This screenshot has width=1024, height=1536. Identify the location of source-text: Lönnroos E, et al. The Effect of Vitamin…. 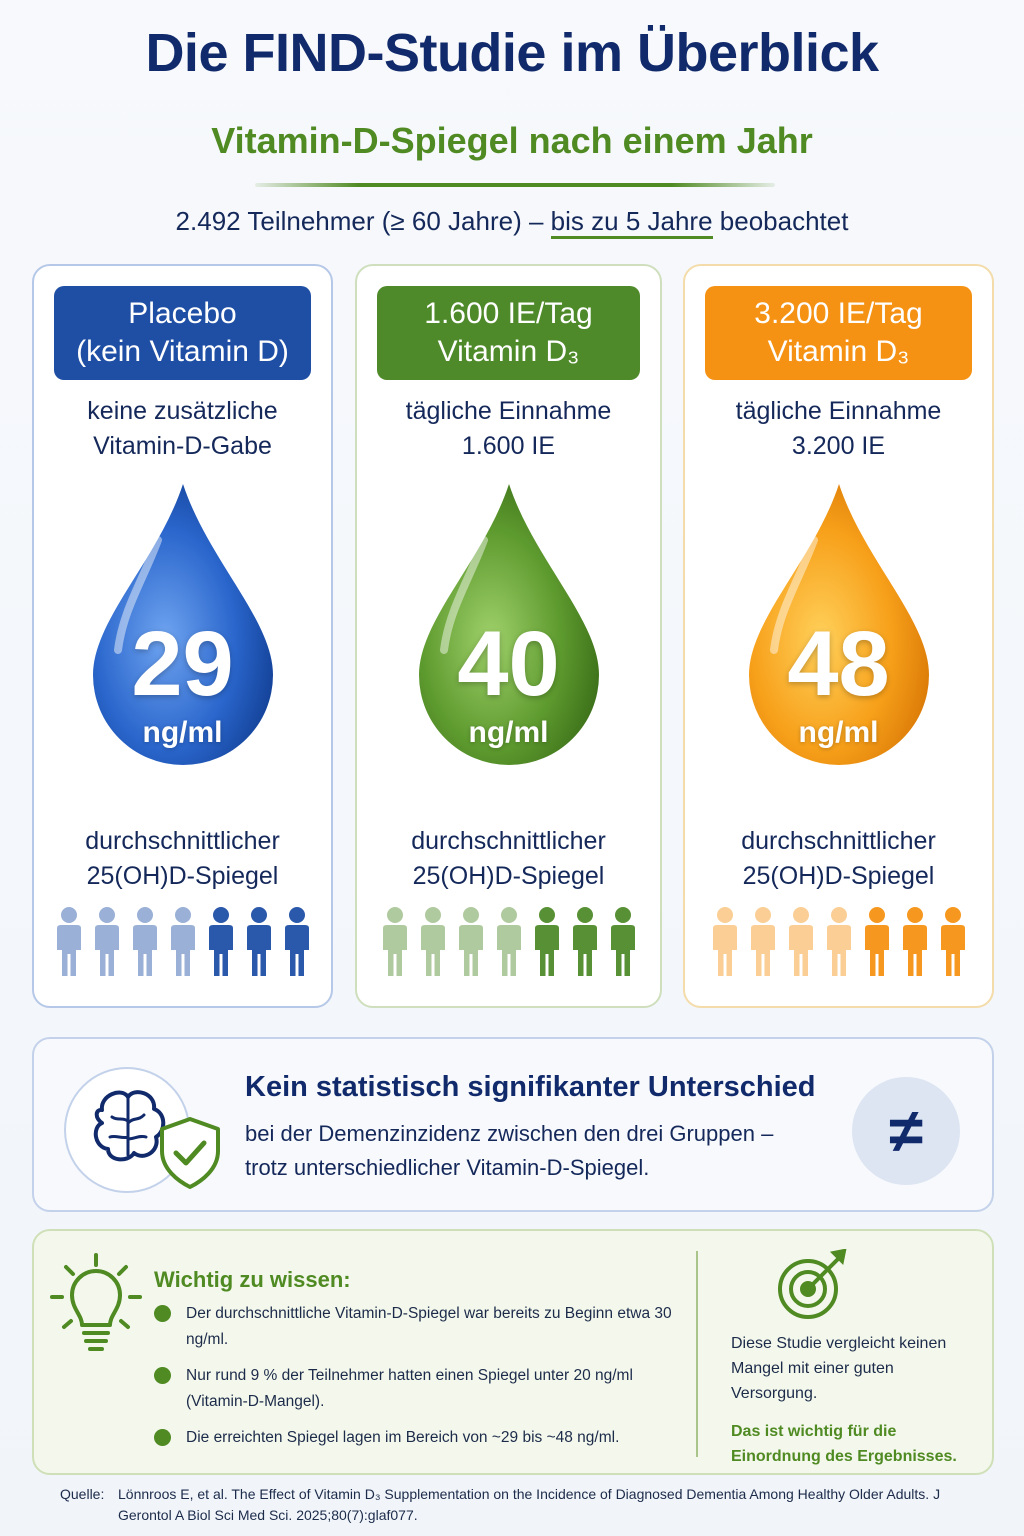
(529, 1504).